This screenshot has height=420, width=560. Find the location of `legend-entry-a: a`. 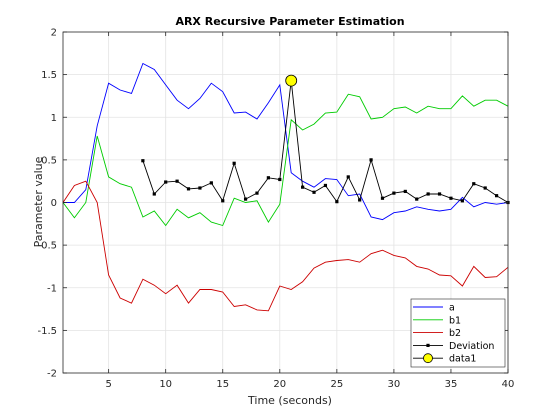

legend-entry-a: a is located at coordinates (434, 308).